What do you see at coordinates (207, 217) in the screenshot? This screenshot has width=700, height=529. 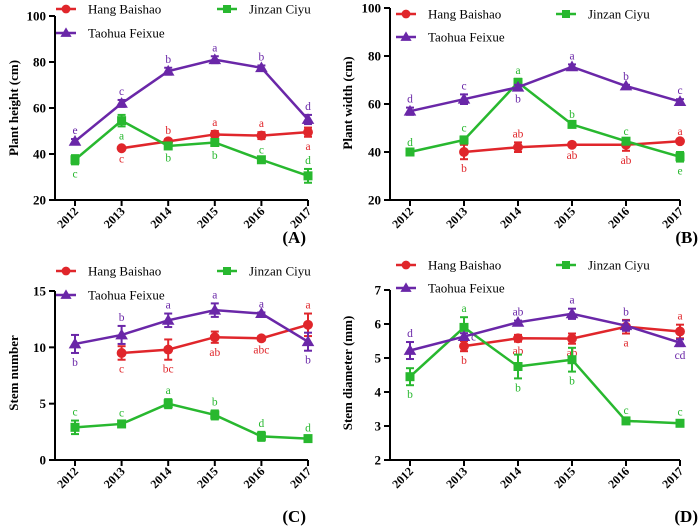 I see `panel-a-xtick-label: 2015` at bounding box center [207, 217].